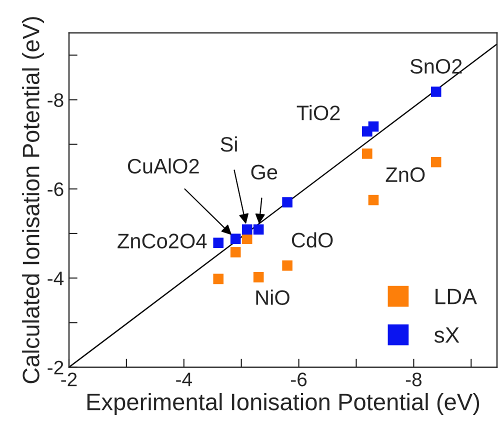  I want to click on y-tick-label: -8, so click(56, 100).